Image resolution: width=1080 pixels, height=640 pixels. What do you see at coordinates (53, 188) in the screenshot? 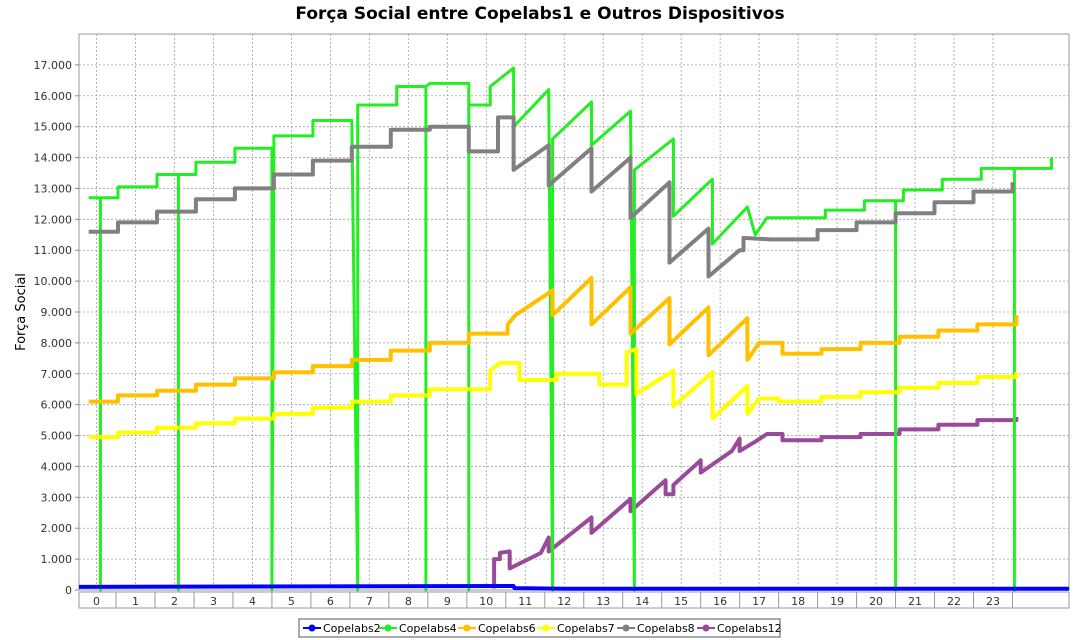
I see `y-tick-label: 13.000` at bounding box center [53, 188].